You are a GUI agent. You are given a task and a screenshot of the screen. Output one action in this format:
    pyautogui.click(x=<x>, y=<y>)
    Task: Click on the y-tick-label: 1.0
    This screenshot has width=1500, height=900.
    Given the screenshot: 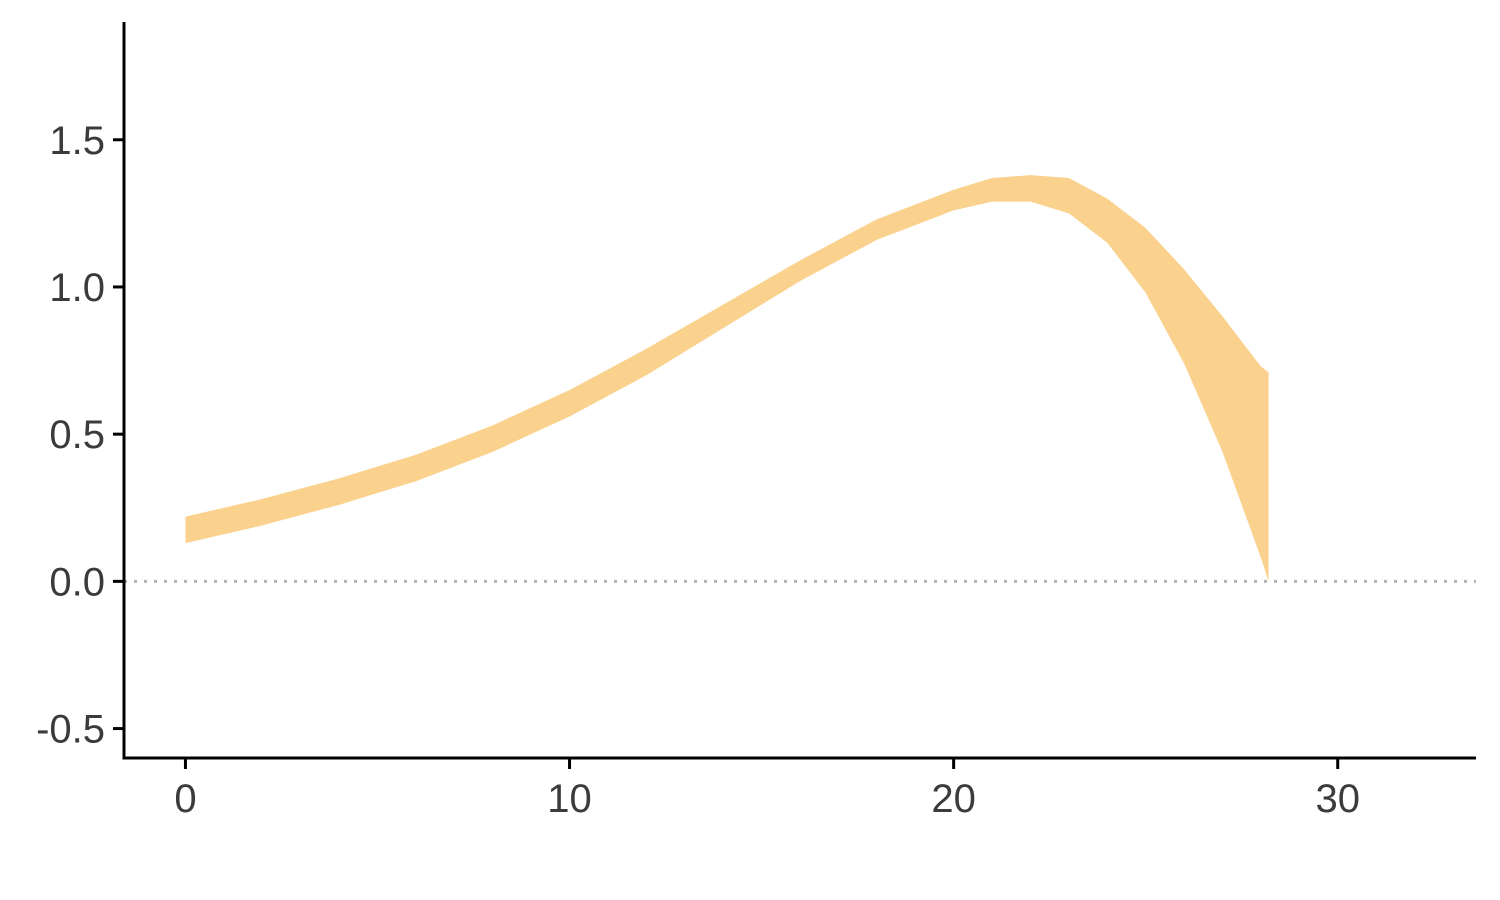 What is the action you would take?
    pyautogui.click(x=77, y=288)
    